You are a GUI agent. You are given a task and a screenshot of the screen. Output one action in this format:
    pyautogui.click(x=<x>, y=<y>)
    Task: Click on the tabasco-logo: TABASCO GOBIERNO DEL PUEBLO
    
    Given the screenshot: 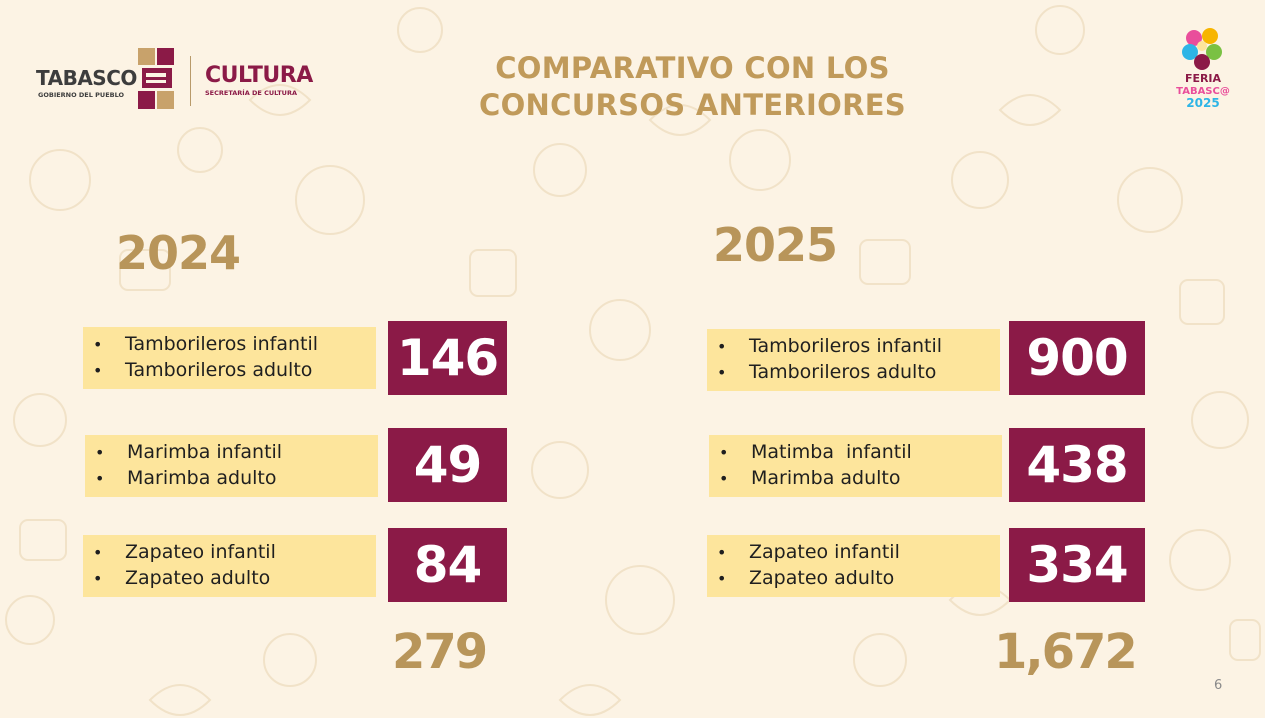 What is the action you would take?
    pyautogui.click(x=106, y=79)
    